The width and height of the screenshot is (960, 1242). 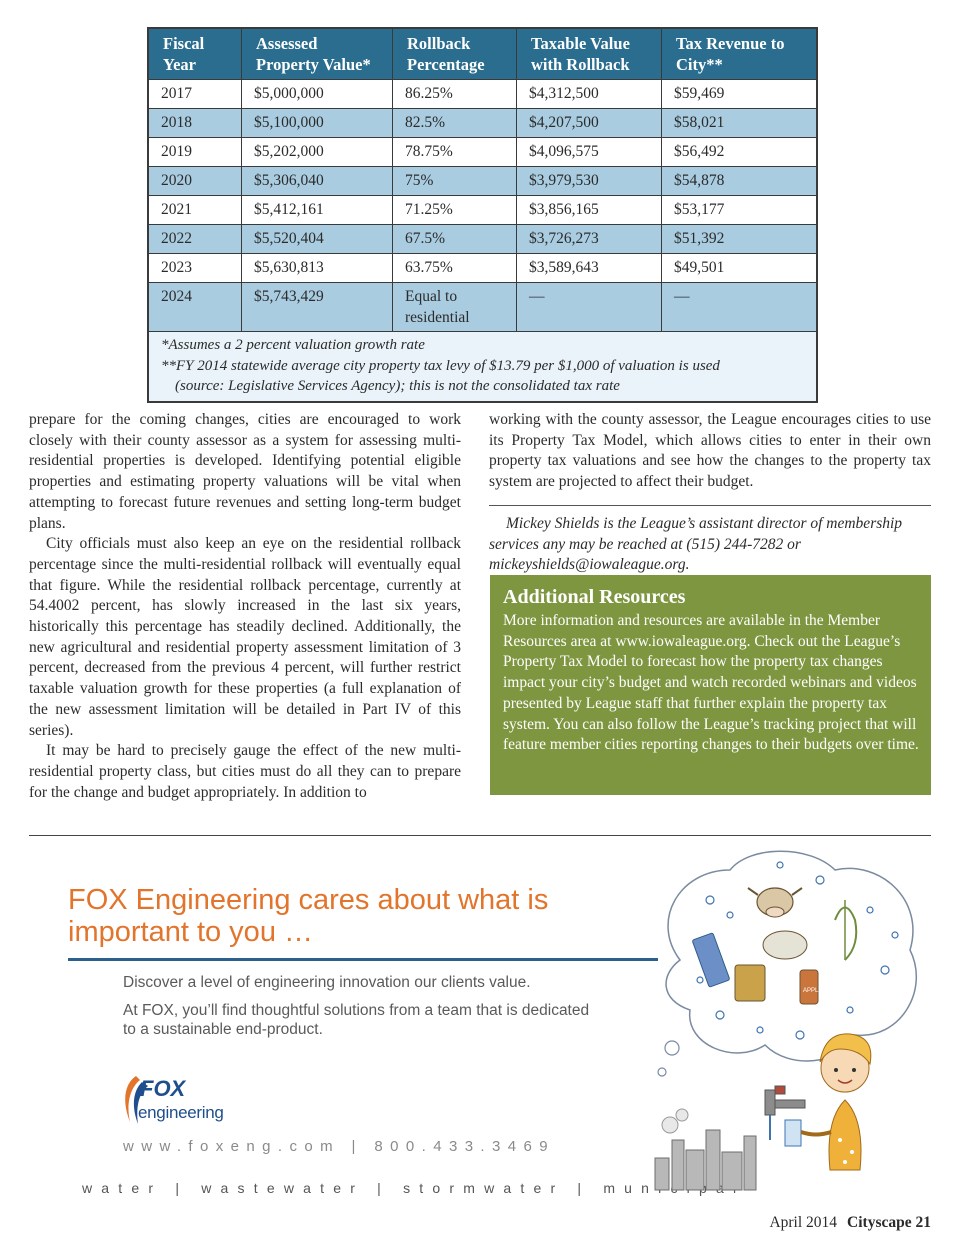 I want to click on cell: $5,100,000, so click(x=317, y=123).